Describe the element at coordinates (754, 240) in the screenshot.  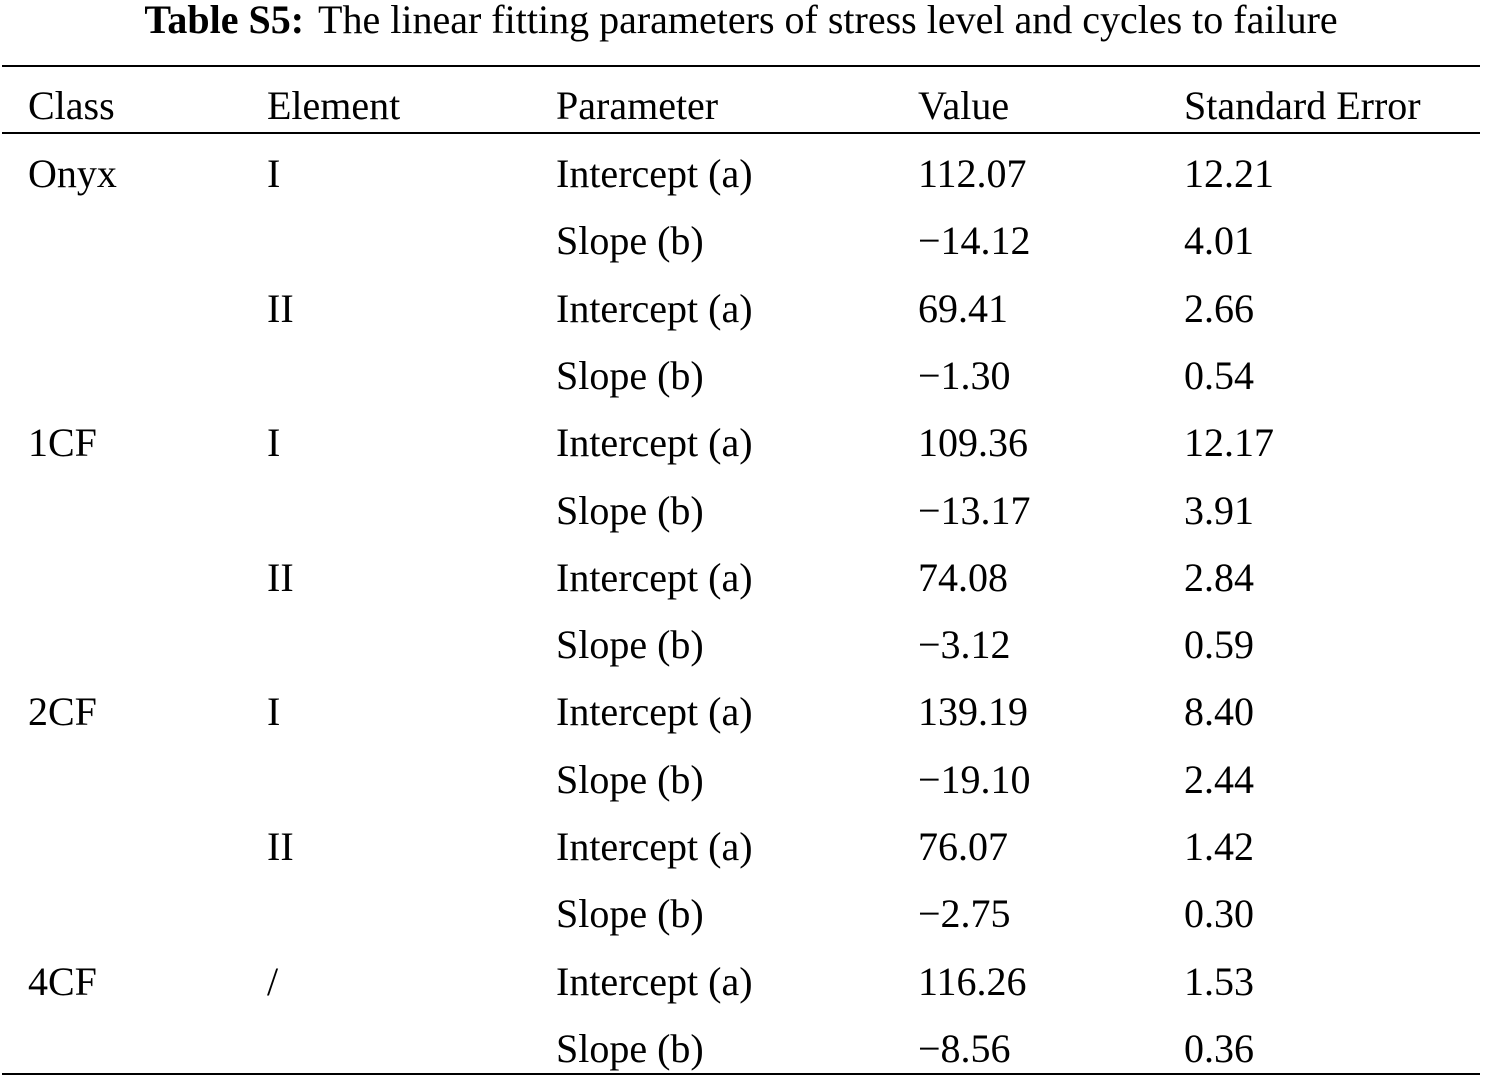
I see `table-row: Slope (b) −14.12 4.01` at that location.